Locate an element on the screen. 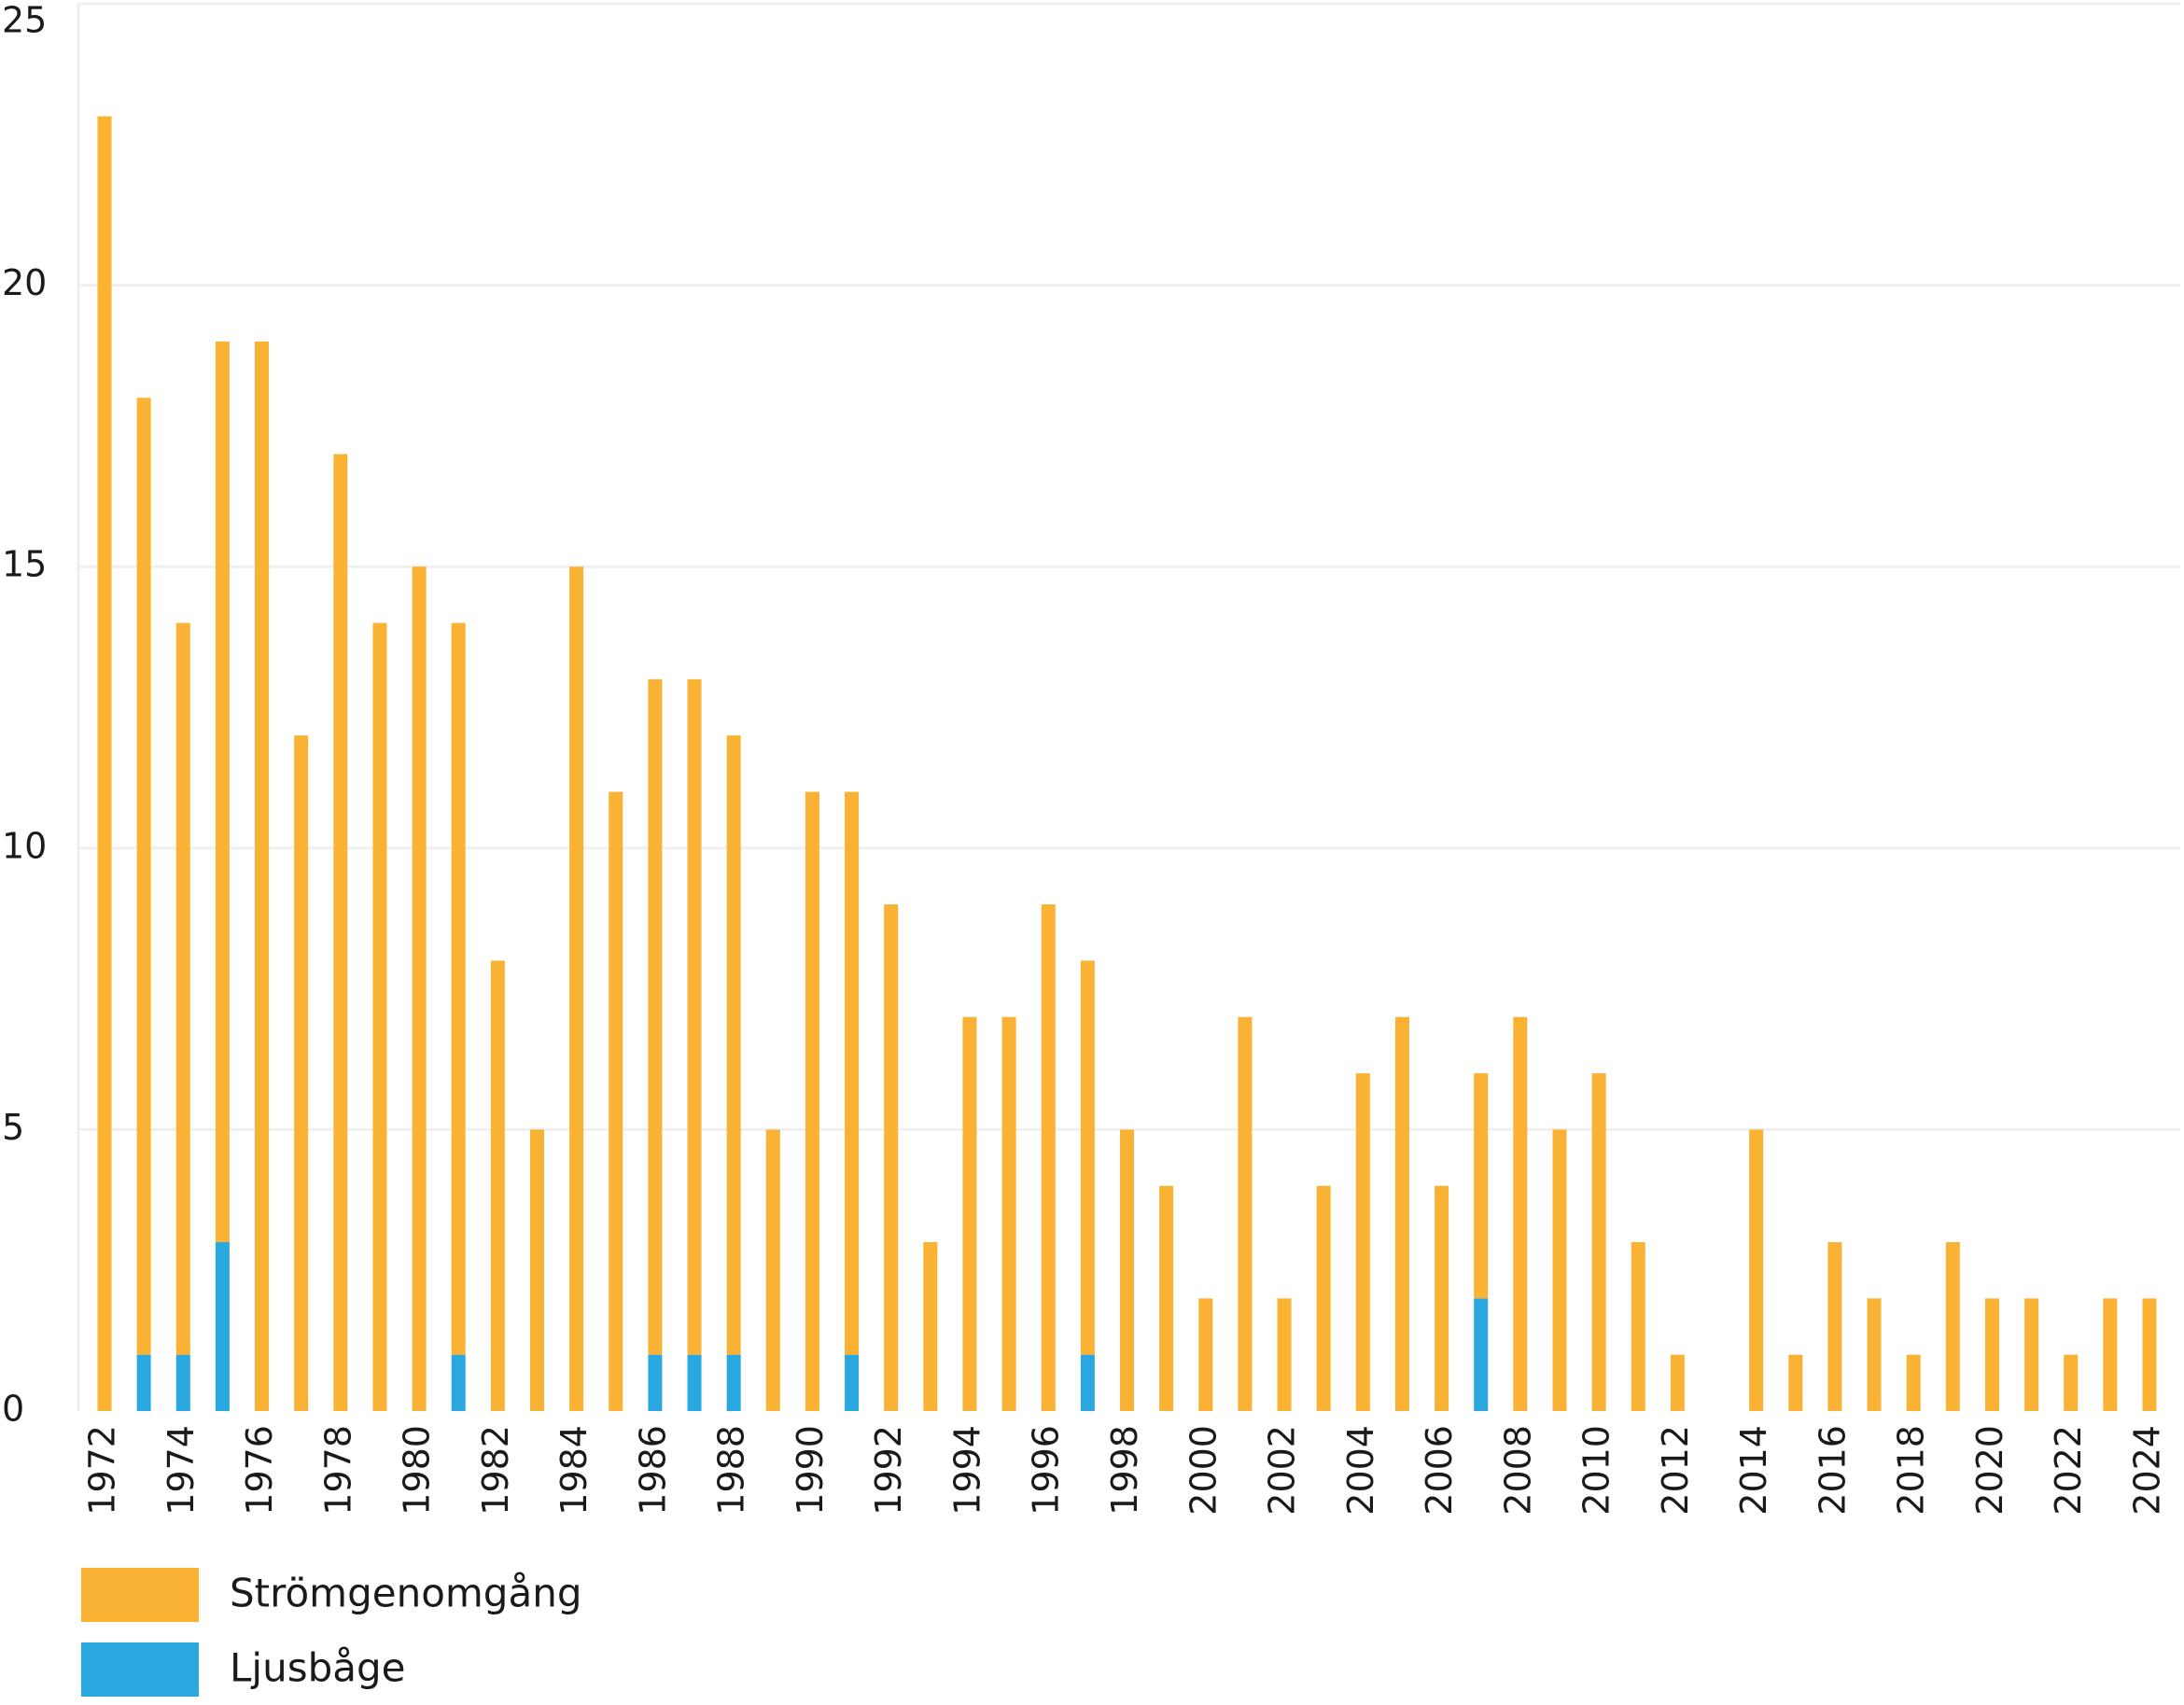  x-tick-label: 2002 is located at coordinates (1282, 1470).